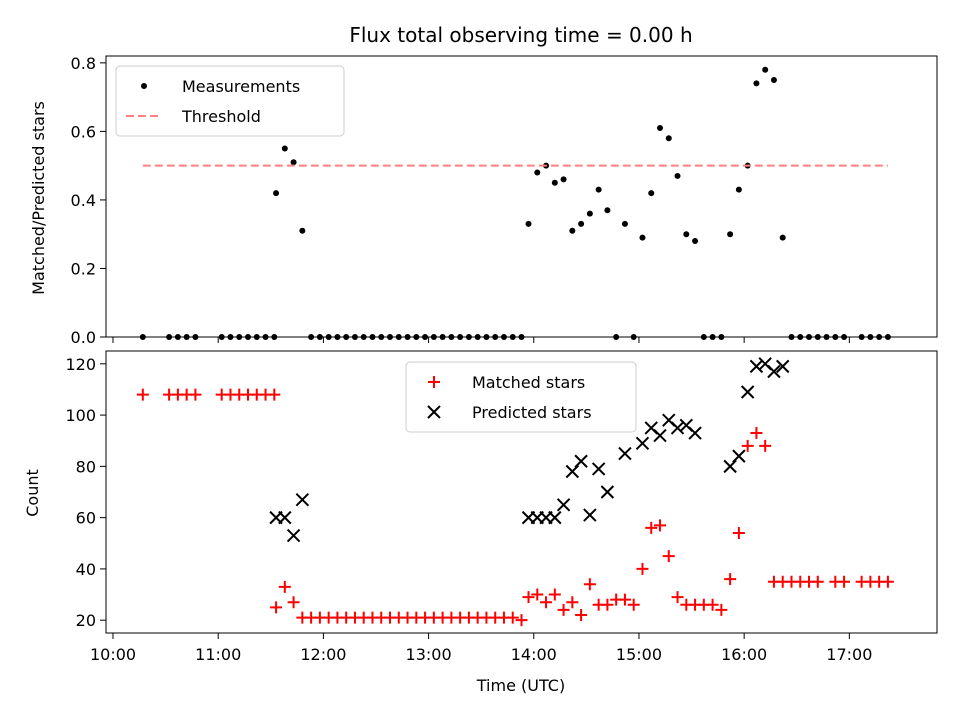 This screenshot has width=960, height=720. What do you see at coordinates (38, 198) in the screenshot?
I see `top-y-axis-label: Matched/Predicted stars` at bounding box center [38, 198].